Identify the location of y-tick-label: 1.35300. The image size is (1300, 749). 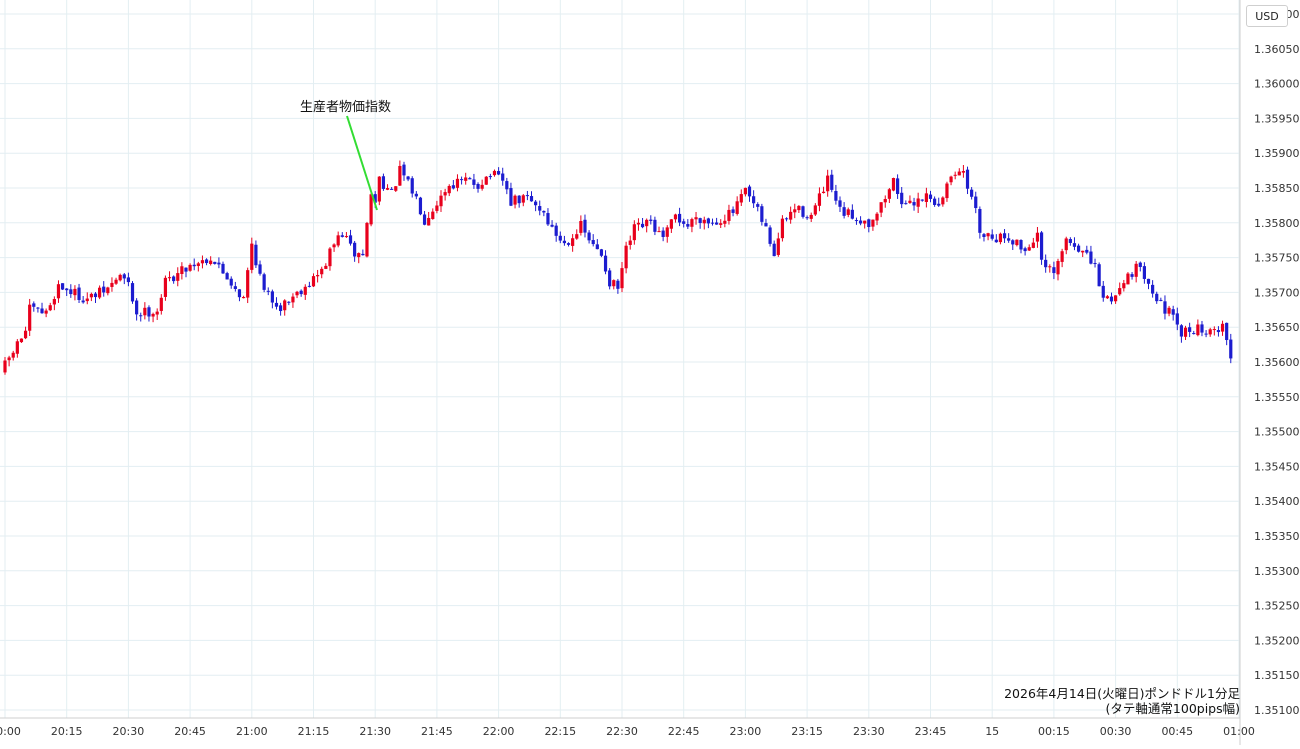
(1277, 571).